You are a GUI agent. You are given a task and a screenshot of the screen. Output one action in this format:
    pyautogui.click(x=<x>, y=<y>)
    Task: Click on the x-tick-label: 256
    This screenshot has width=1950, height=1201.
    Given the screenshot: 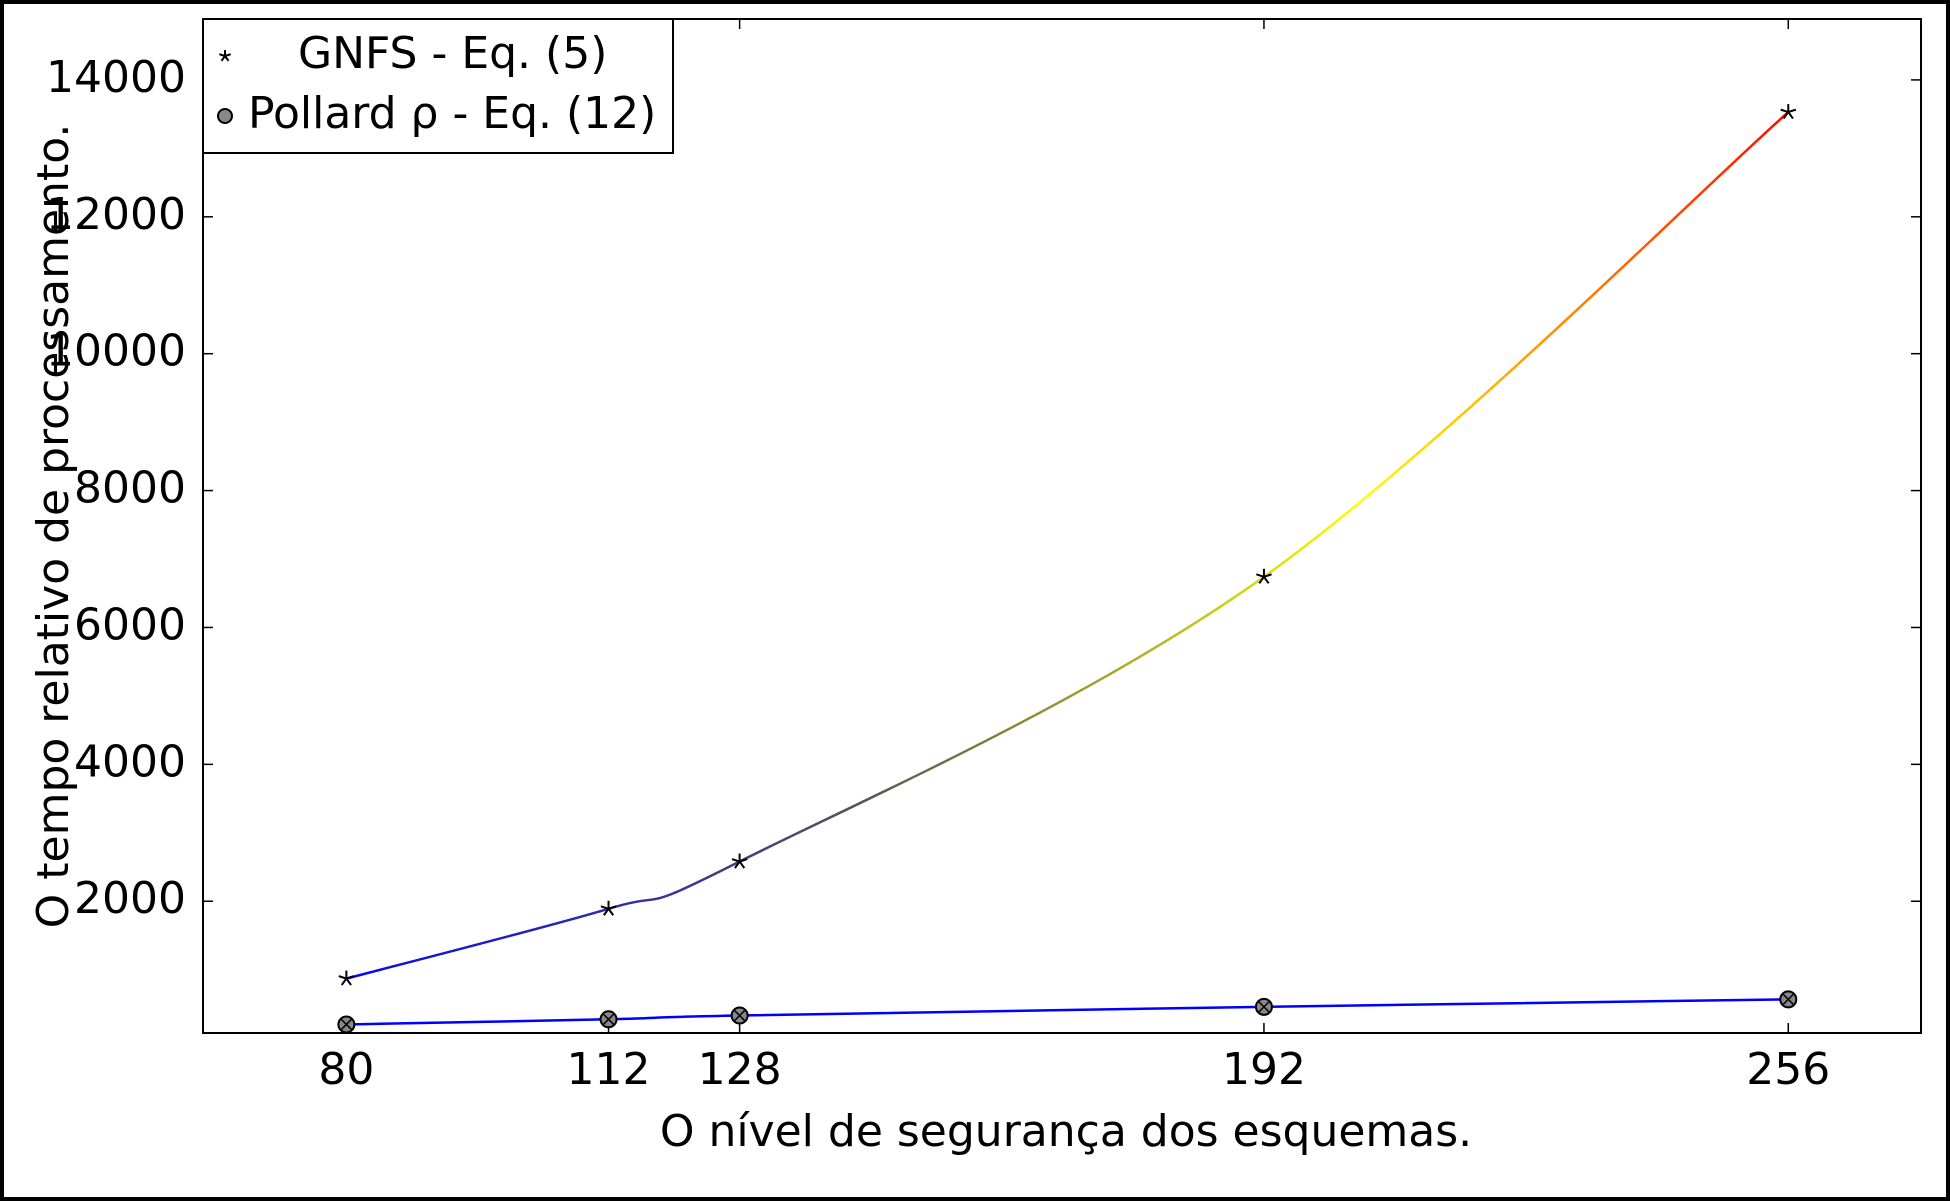 What is the action you would take?
    pyautogui.click(x=1788, y=1069)
    